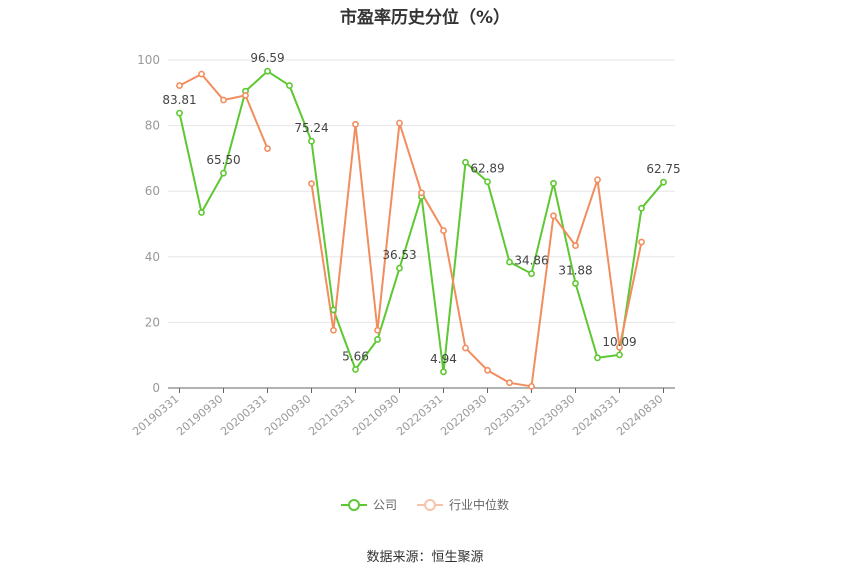 This screenshot has height=575, width=850. I want to click on data-label: 83.81, so click(179, 100).